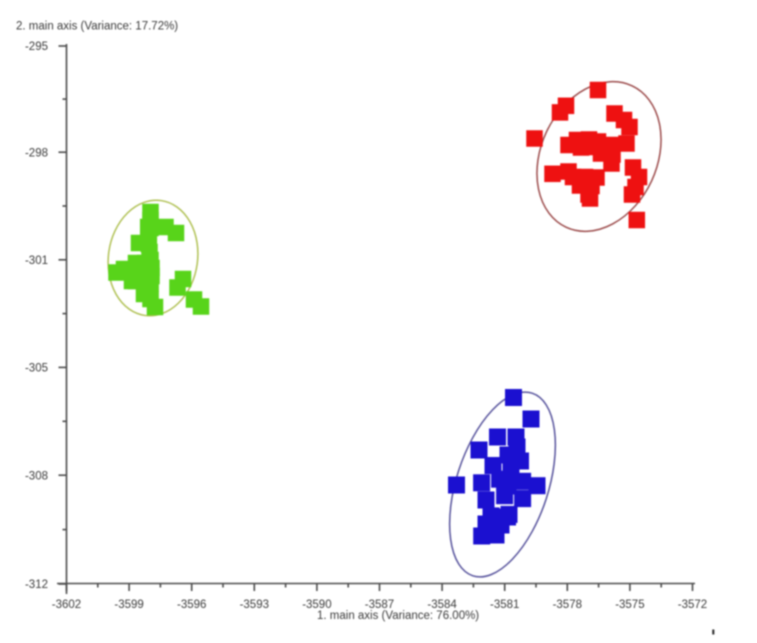  Describe the element at coordinates (36, 47) in the screenshot. I see `svg-text: -295` at that location.